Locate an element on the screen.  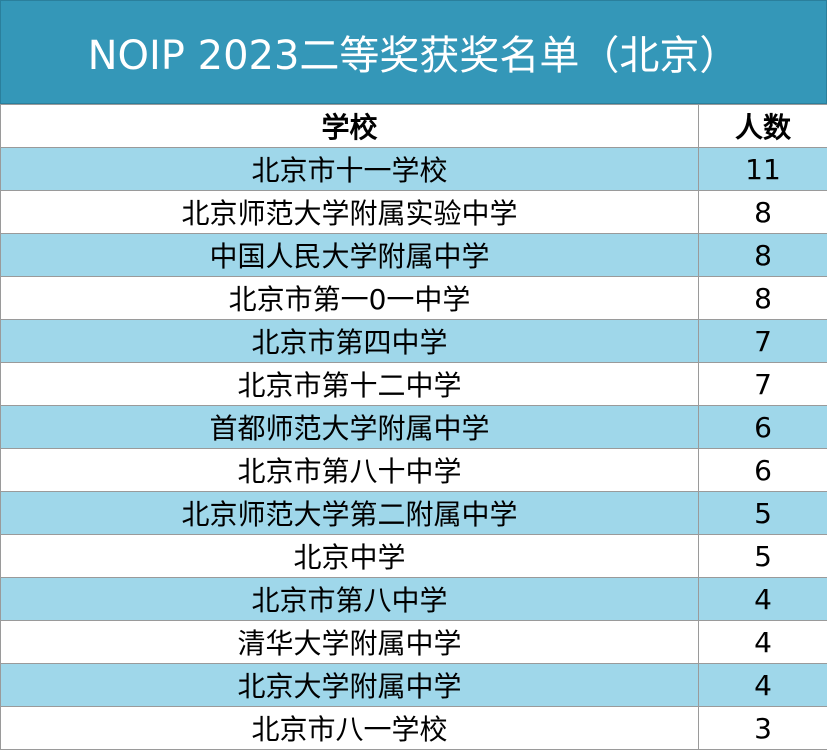
school-cell: 北京中学 is located at coordinates (350, 556).